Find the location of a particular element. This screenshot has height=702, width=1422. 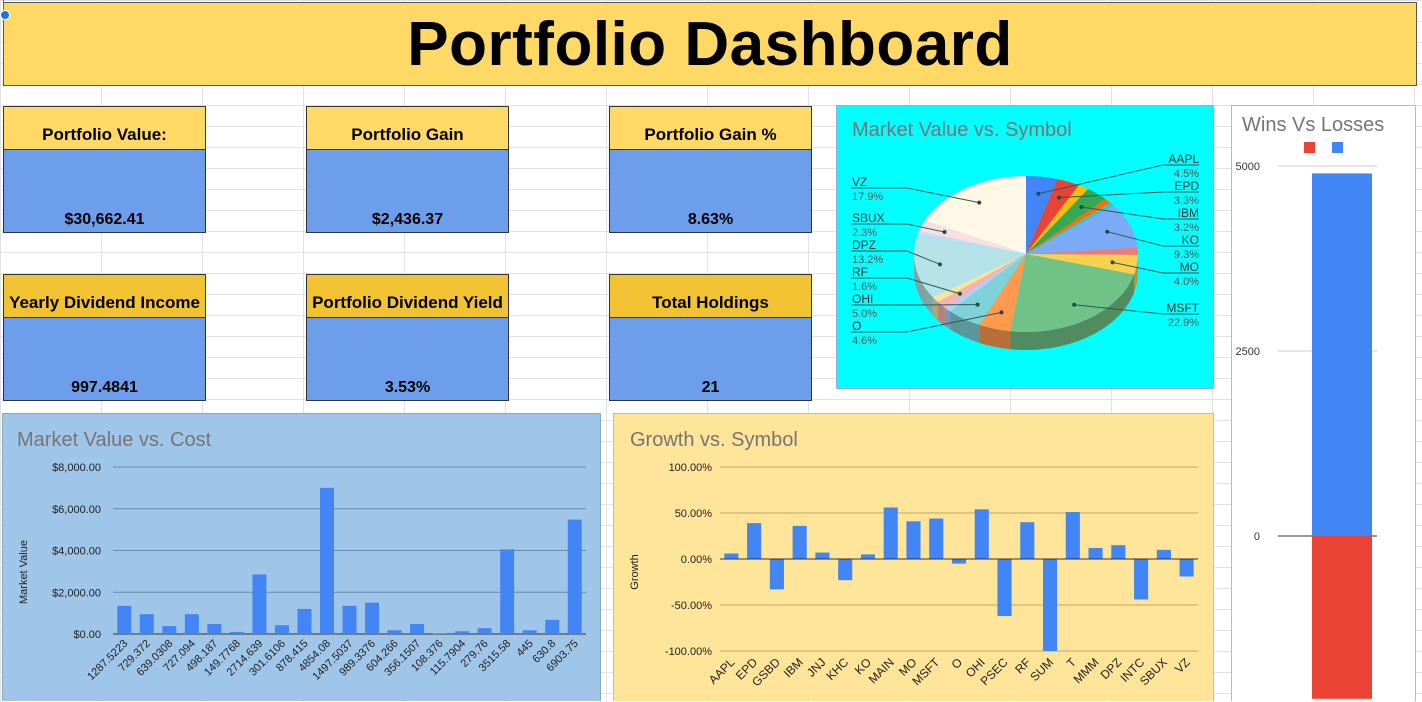

gr-bar-sum is located at coordinates (1050, 605).